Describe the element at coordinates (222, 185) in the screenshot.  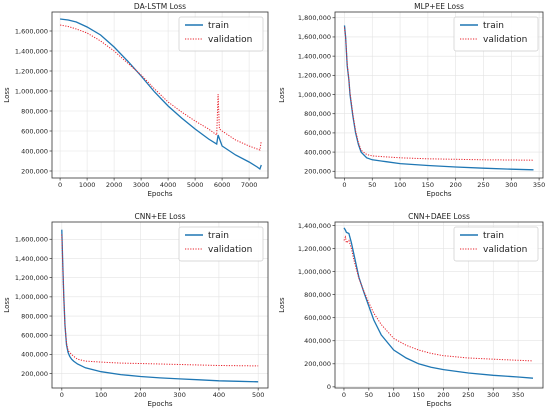
I see `x-tick-label: 6000` at that location.